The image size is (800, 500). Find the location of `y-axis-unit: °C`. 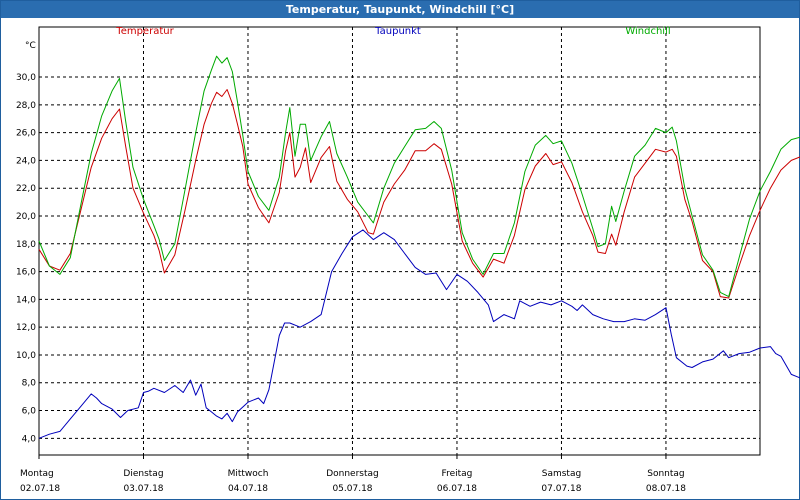

y-axis-unit: °C is located at coordinates (30, 46).